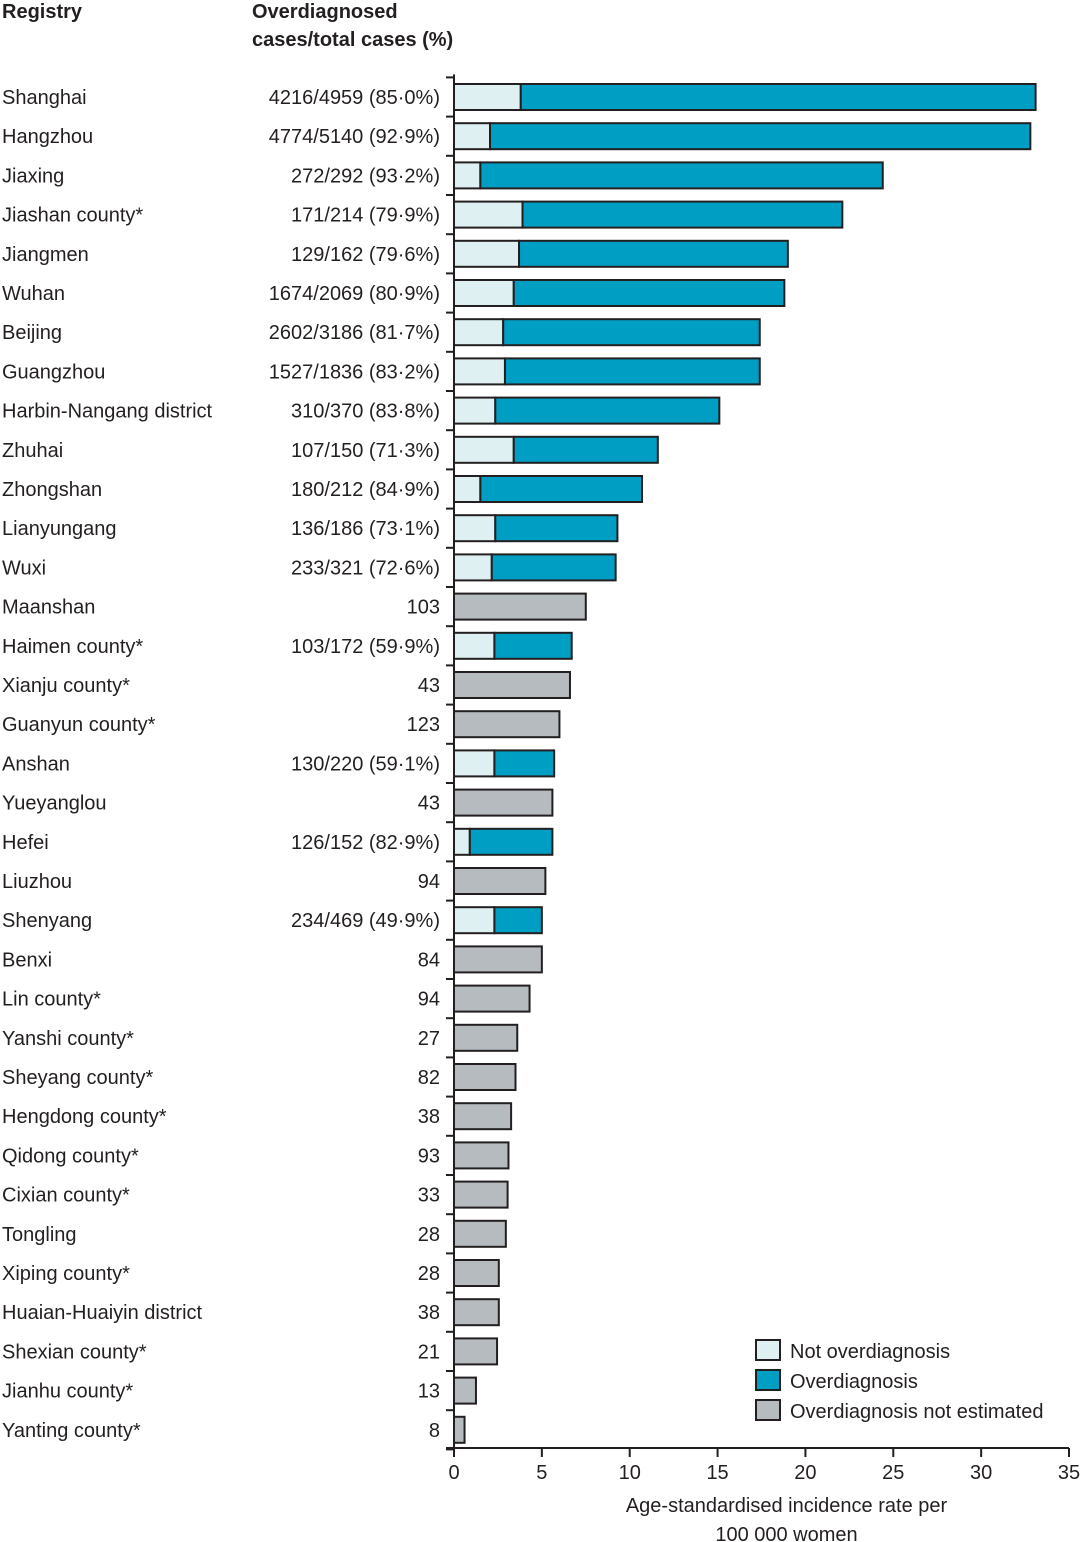  Describe the element at coordinates (423, 608) in the screenshot. I see `cases-label: 103` at that location.